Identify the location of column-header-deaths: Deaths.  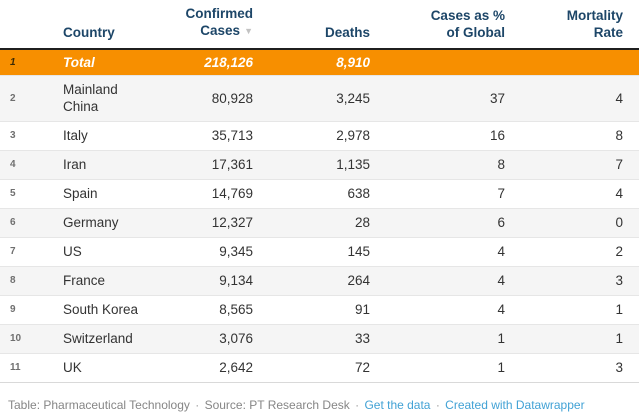
(323, 24).